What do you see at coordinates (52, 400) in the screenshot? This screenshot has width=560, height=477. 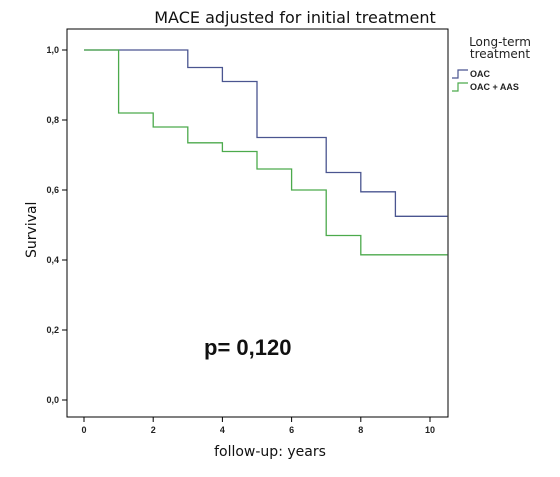 I see `y-tick-label: 0,0` at bounding box center [52, 400].